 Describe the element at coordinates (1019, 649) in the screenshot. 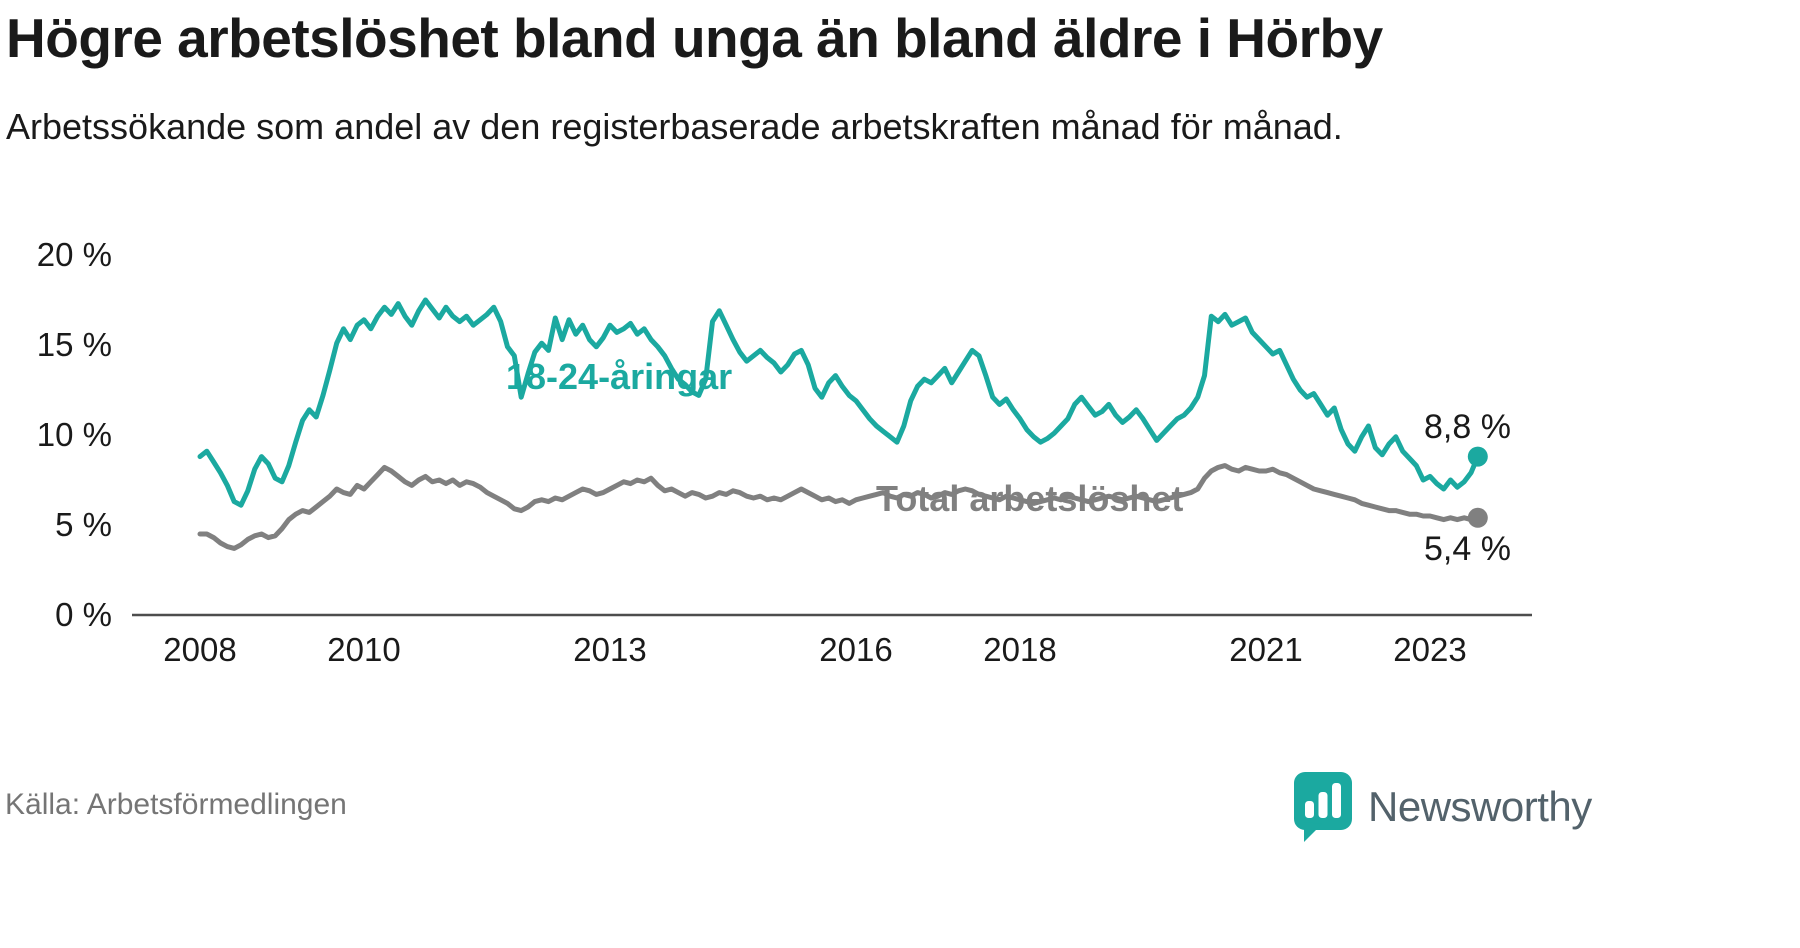

I see `svg-text: 2018` at that location.